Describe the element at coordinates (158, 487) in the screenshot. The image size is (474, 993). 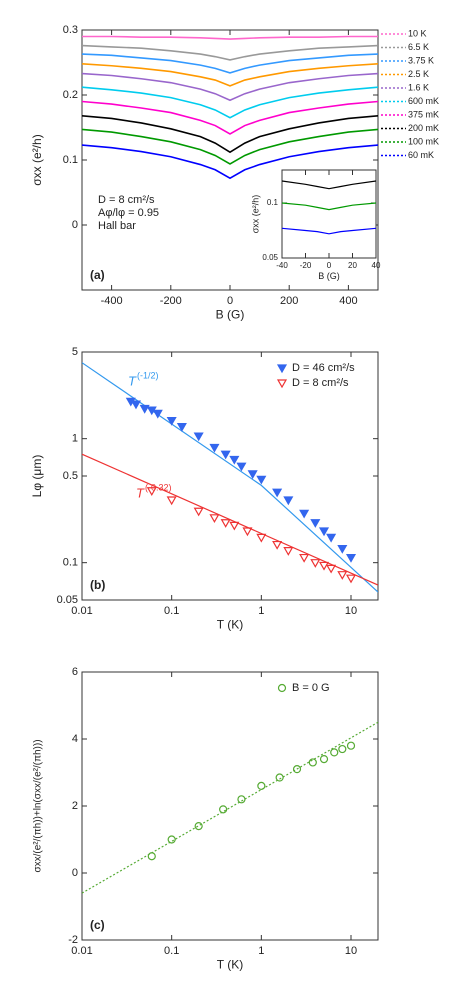
I see `fit-label-exponent: (-0.32)` at that location.